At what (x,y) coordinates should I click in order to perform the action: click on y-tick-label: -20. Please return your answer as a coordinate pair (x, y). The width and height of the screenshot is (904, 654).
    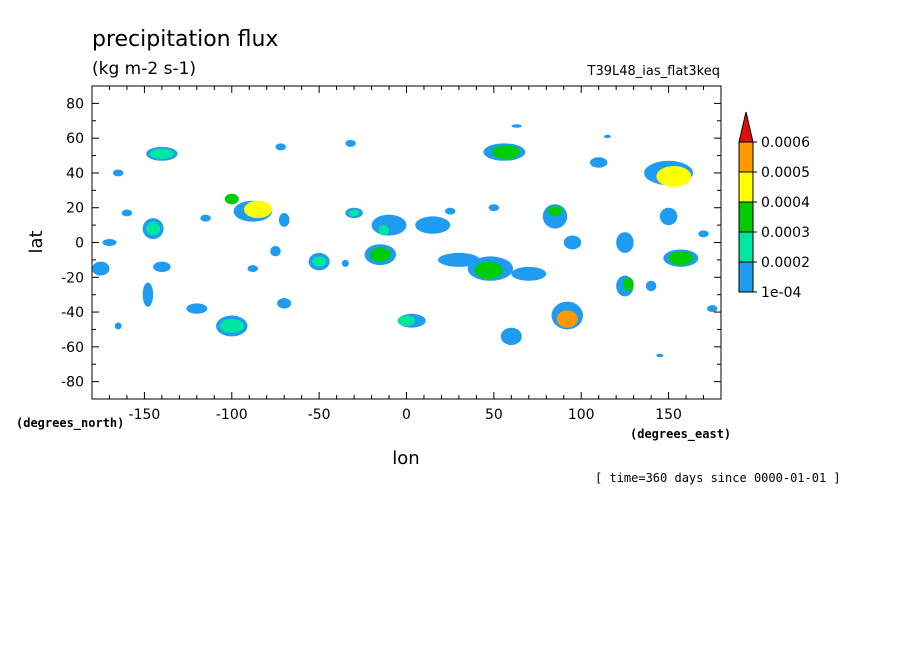
    Looking at the image, I should click on (72, 278).